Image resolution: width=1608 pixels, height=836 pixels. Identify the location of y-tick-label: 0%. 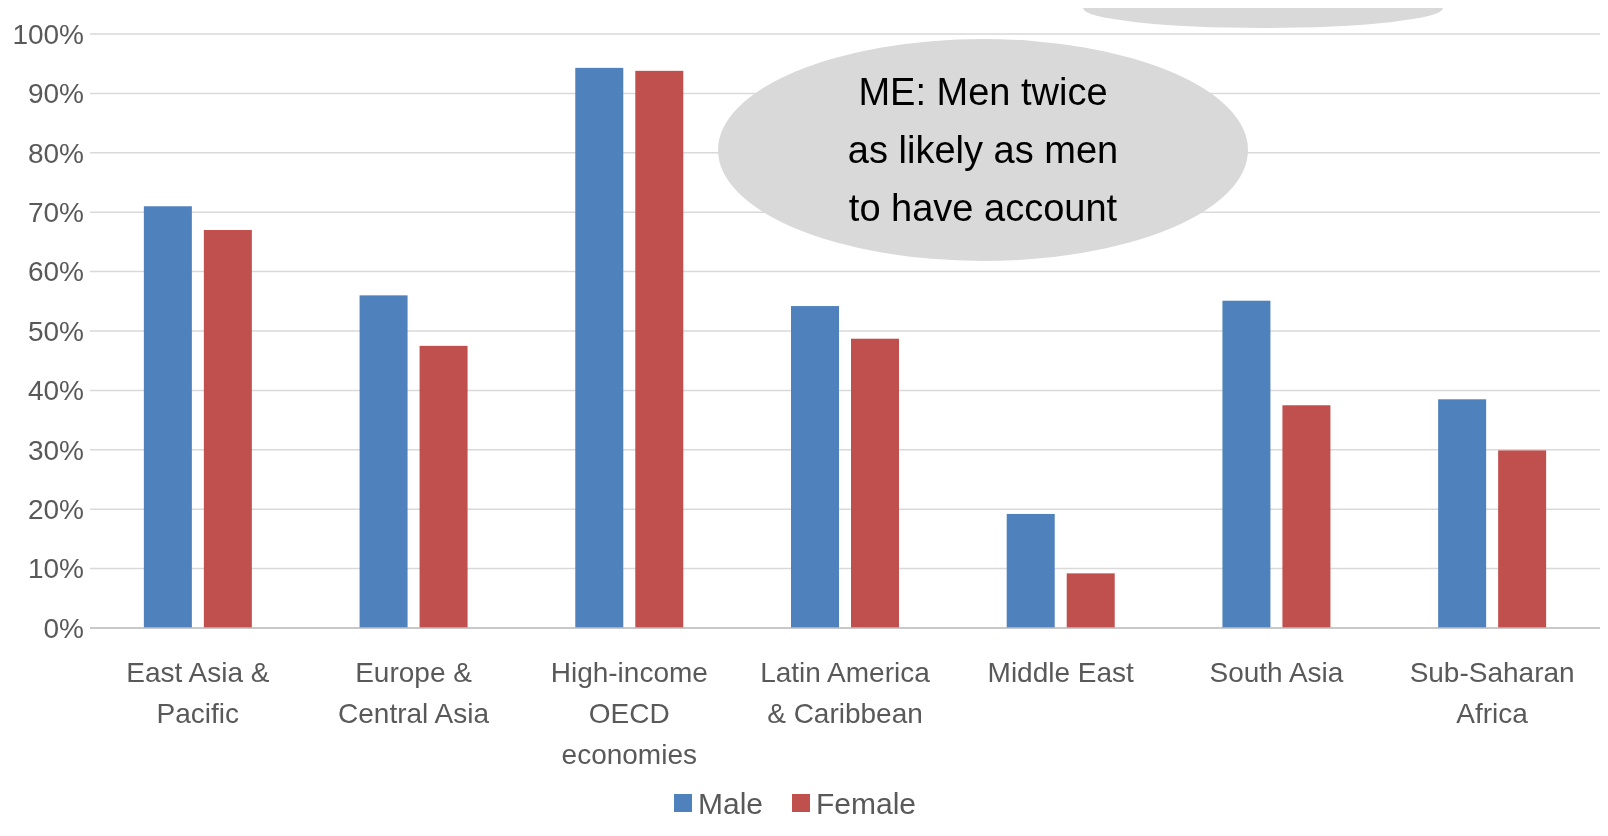
(63, 628).